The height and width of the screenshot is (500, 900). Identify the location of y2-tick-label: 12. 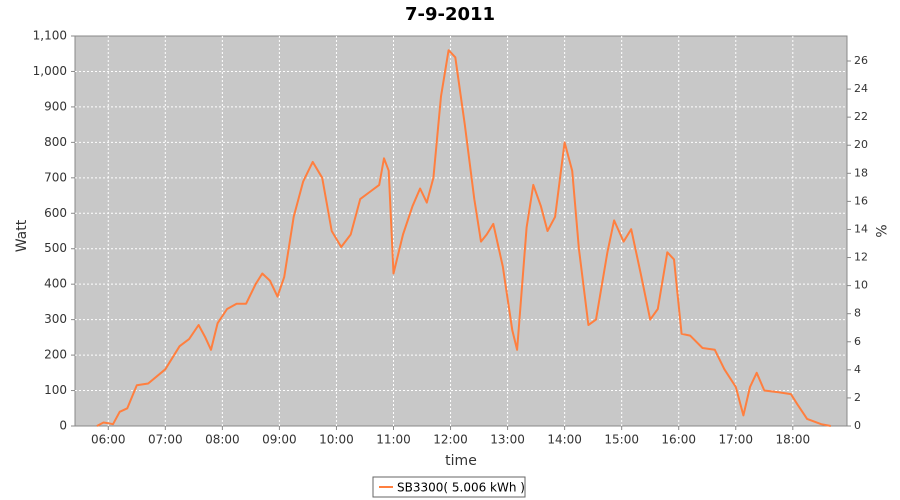
(861, 257).